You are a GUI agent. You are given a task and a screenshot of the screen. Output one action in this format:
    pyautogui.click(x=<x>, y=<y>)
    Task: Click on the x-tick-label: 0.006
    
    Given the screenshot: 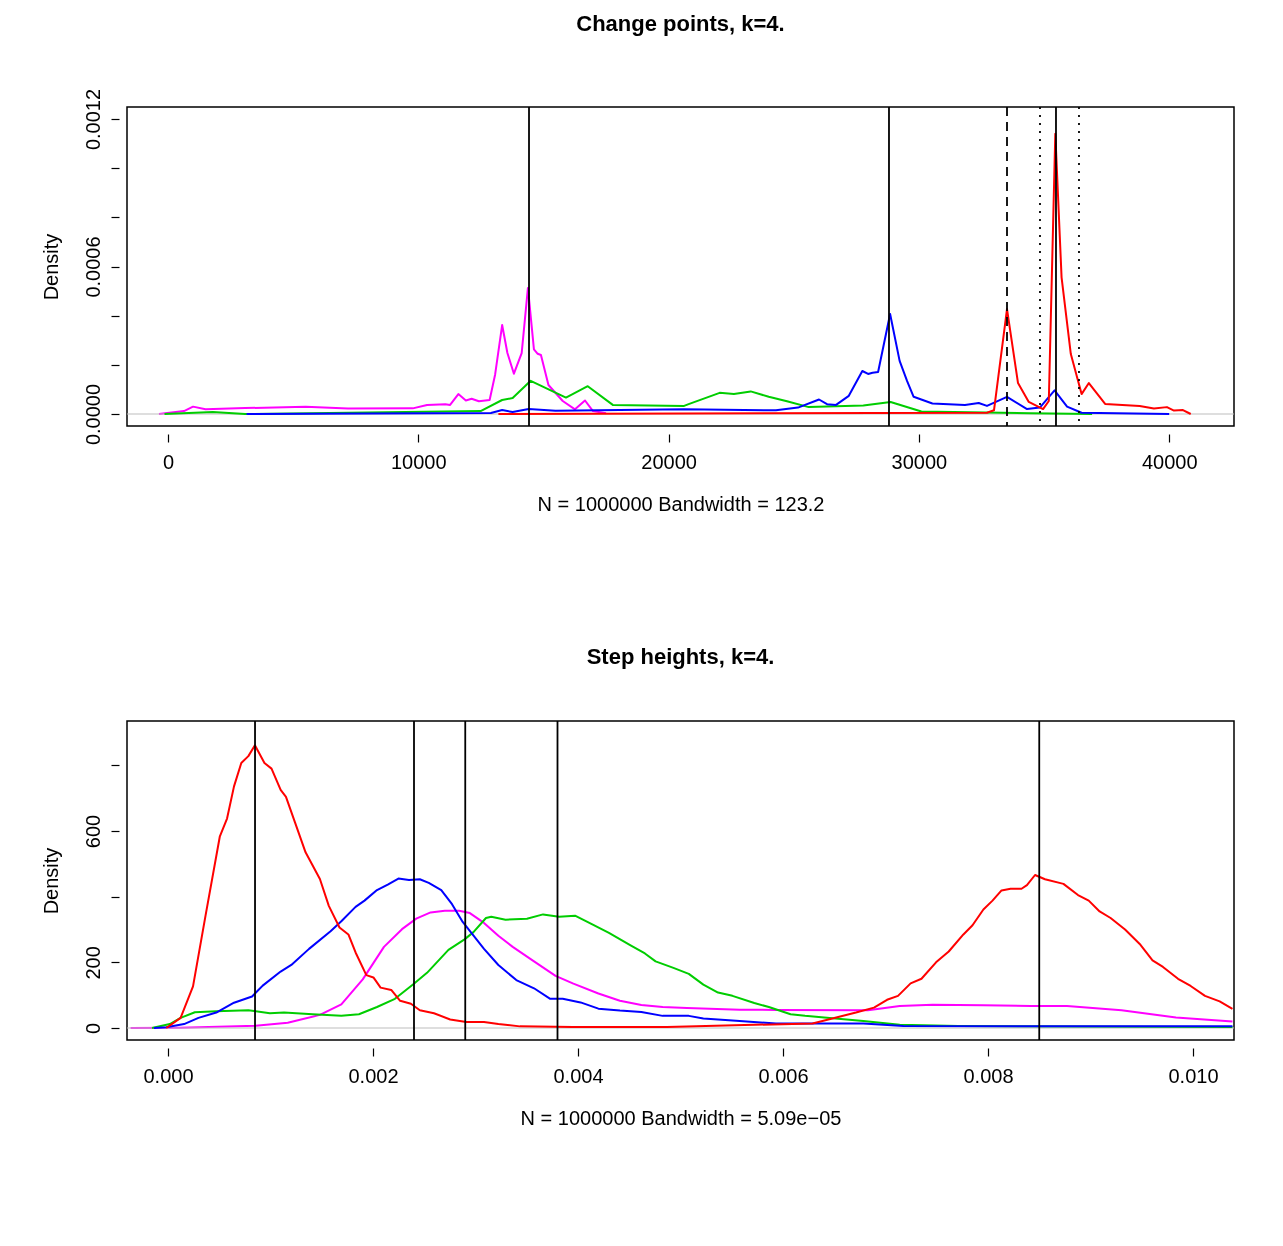 What is the action you would take?
    pyautogui.click(x=783, y=1075)
    